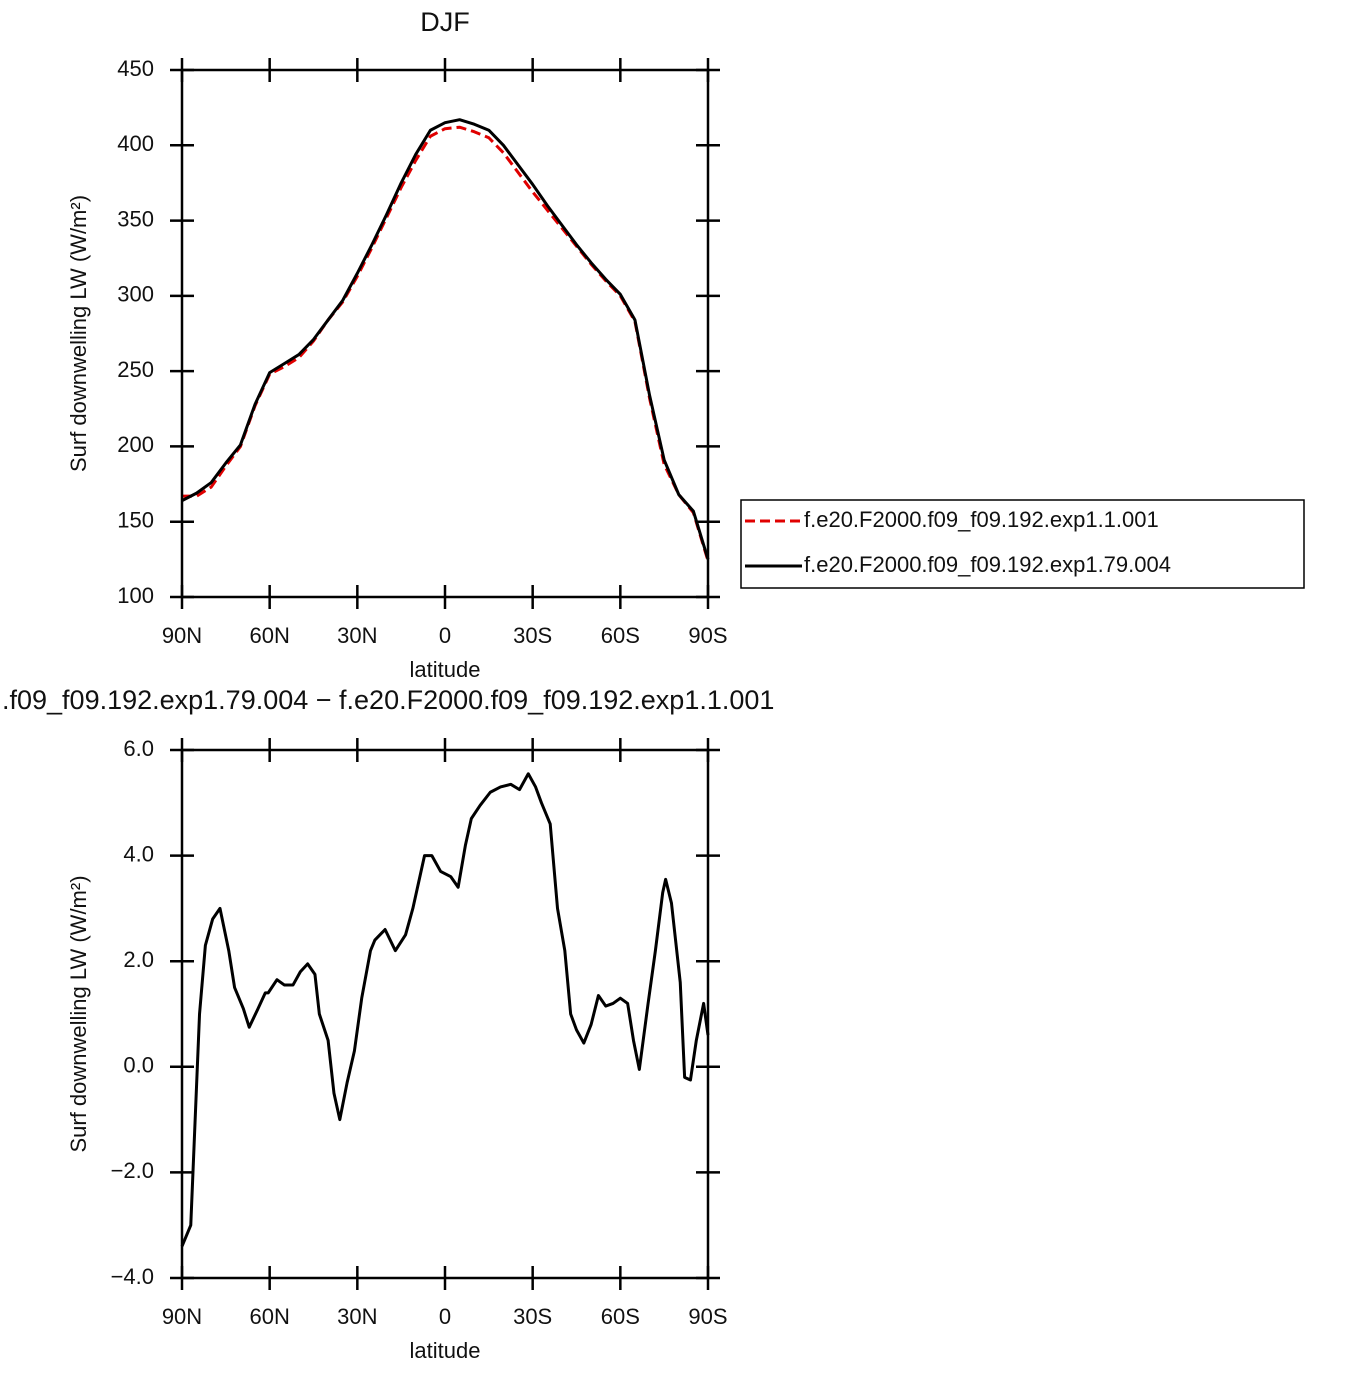  What do you see at coordinates (445, 22) in the screenshot?
I see `chart-title: DJF` at bounding box center [445, 22].